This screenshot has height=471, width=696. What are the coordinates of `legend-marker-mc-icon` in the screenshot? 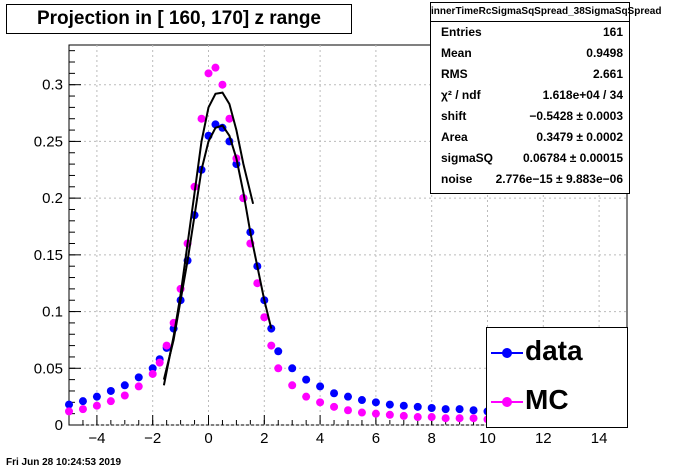 It's located at (507, 402).